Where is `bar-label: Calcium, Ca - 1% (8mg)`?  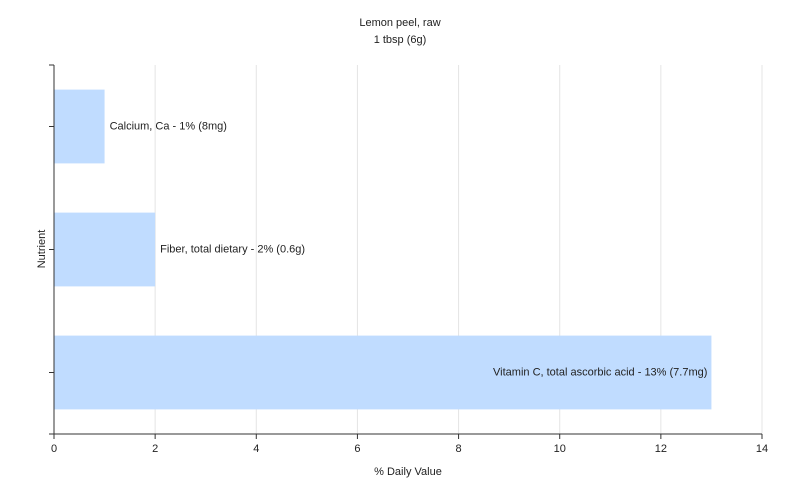 bar-label: Calcium, Ca - 1% (8mg) is located at coordinates (168, 126).